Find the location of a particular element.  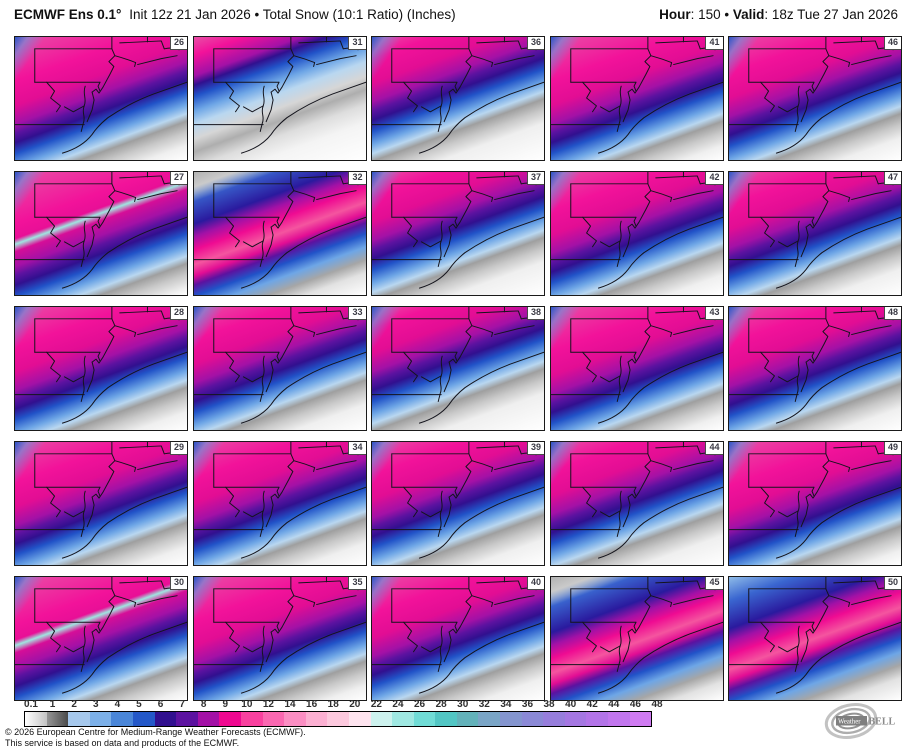

member-number-badge: 49 is located at coordinates (892, 448).